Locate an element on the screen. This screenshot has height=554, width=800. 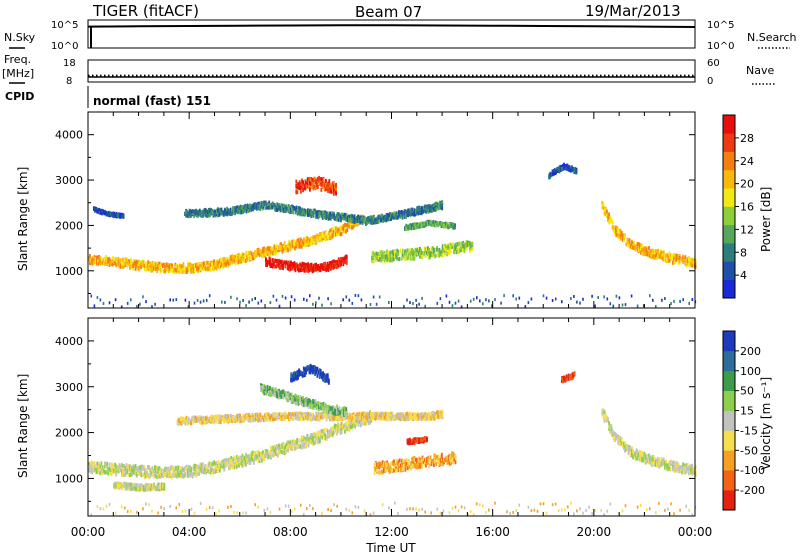
colorbar-swatch is located at coordinates (729, 142).